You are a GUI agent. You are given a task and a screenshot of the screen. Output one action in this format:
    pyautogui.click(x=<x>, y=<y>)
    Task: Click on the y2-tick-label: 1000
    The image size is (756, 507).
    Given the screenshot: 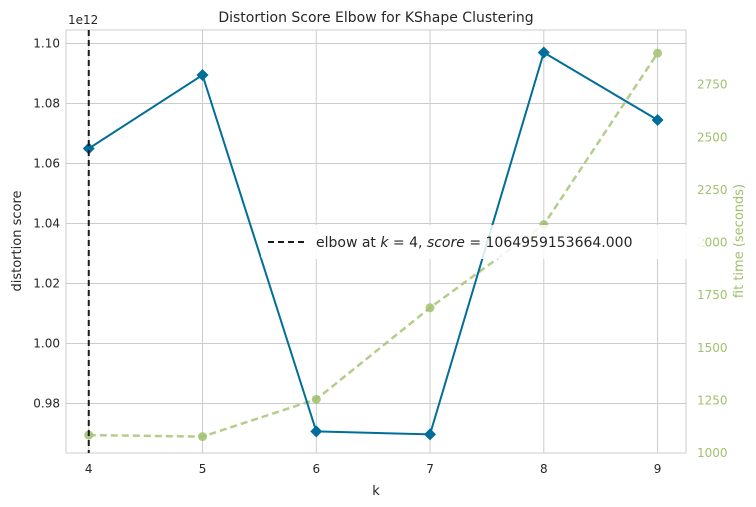 What is the action you would take?
    pyautogui.click(x=712, y=453)
    